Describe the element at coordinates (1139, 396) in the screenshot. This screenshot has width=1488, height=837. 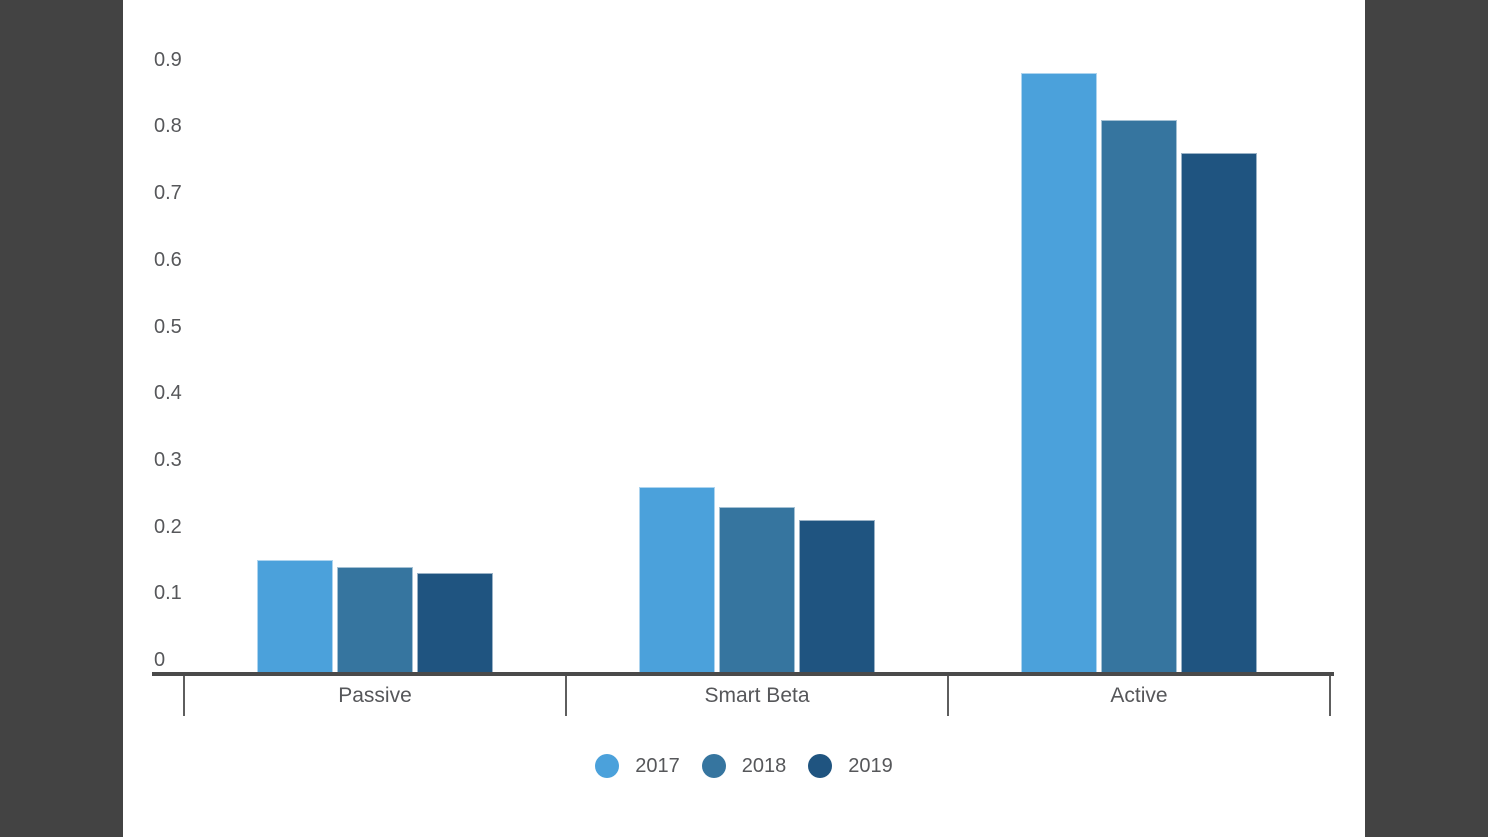
I see `bar-active-2018` at that location.